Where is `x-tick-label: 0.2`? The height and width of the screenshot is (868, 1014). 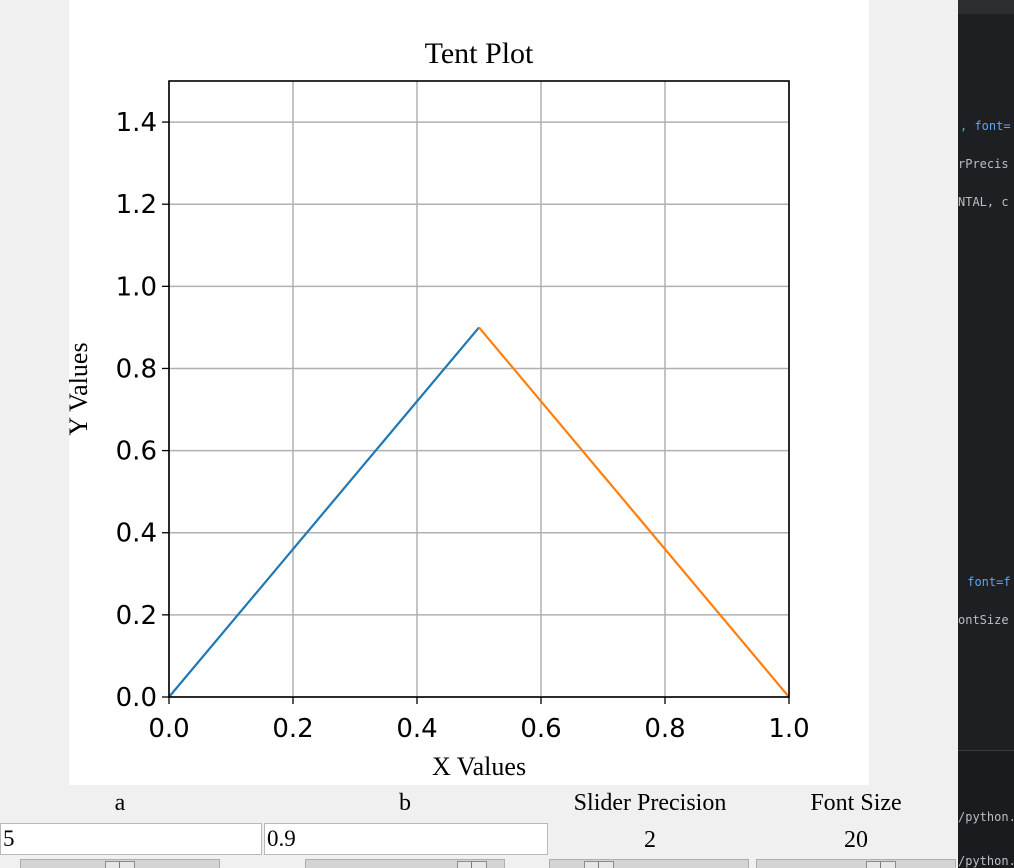 x-tick-label: 0.2 is located at coordinates (292, 729).